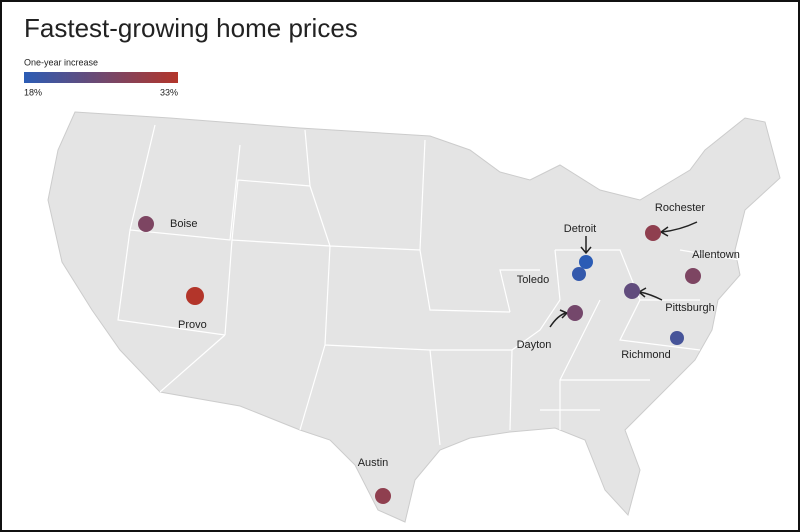  Describe the element at coordinates (373, 463) in the screenshot. I see `city-label: Austin` at that location.